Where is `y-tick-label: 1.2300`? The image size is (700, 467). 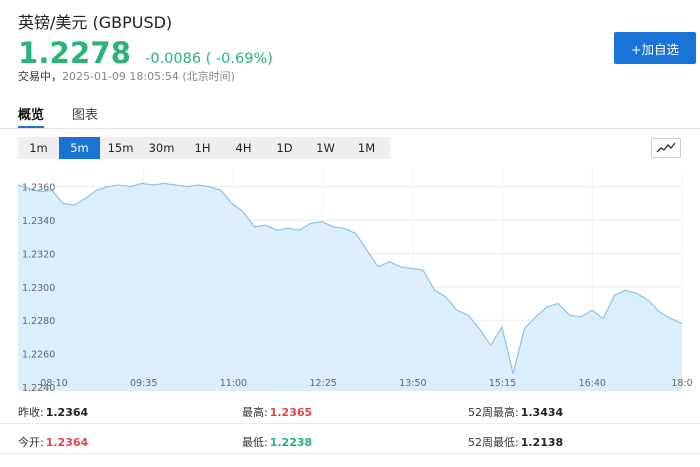 y-tick-label: 1.2300 is located at coordinates (38, 288).